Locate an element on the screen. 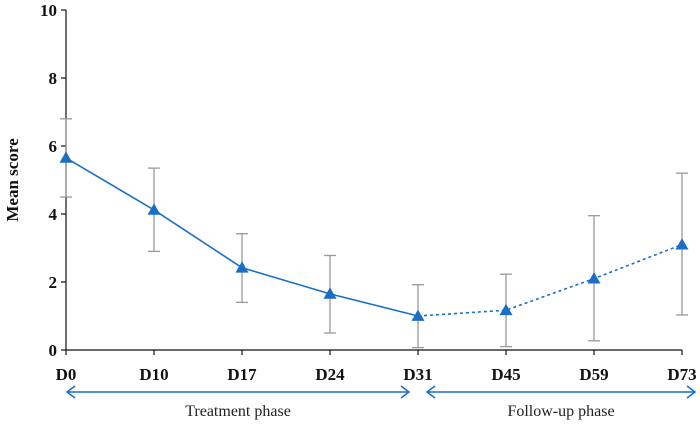 Image resolution: width=700 pixels, height=425 pixels. x-tick-label: D45 is located at coordinates (505, 374).